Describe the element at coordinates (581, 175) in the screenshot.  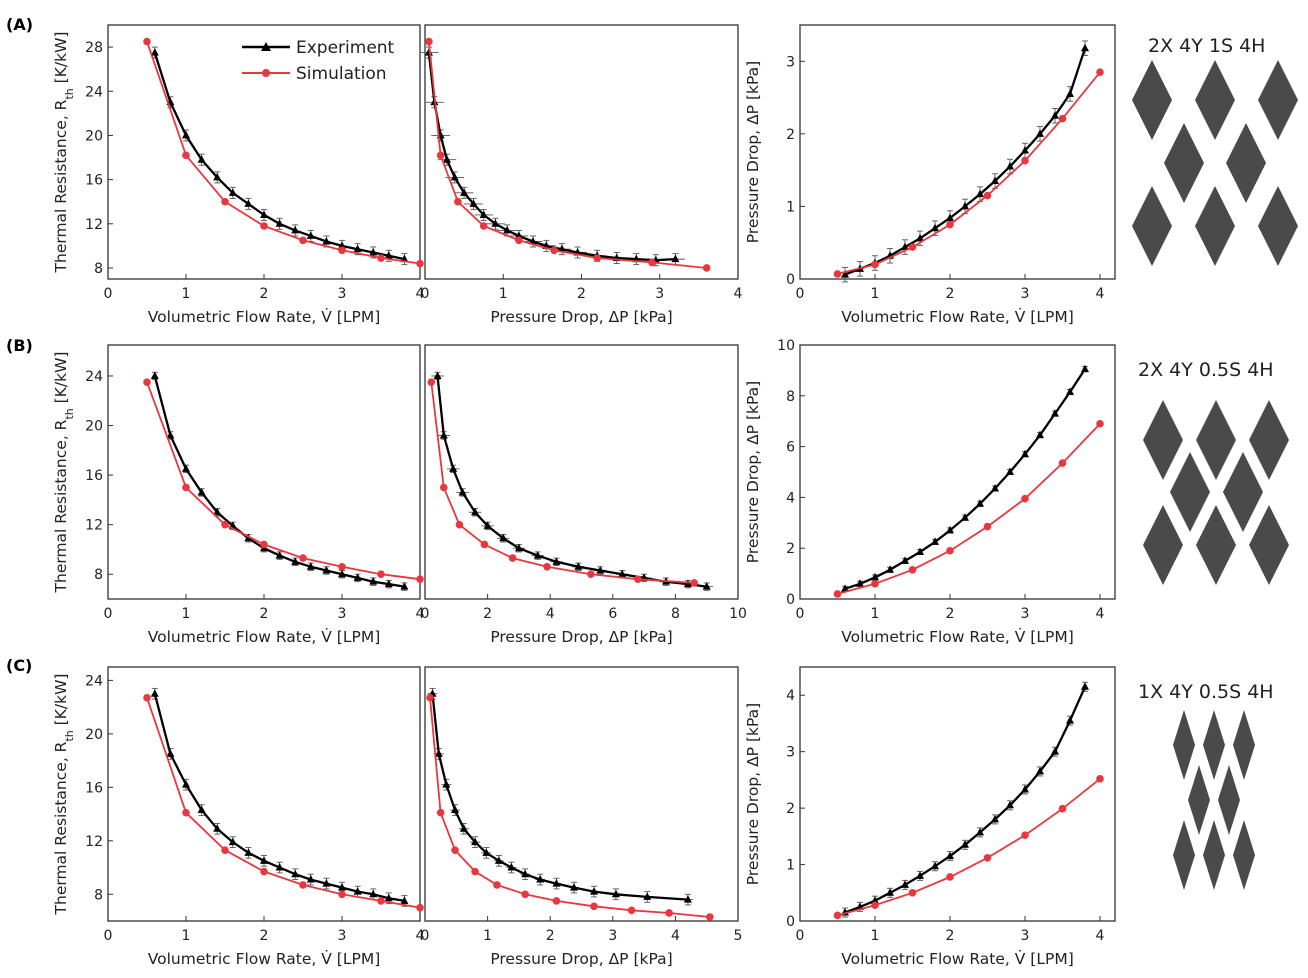
I see `chart-panel-a2: 0 1 2 3 4 Pressure Drop, ΔP [kPa]` at that location.